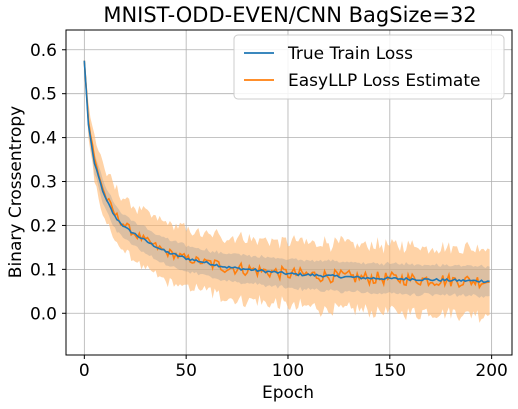 The image size is (518, 409). I want to click on x-tick-label: 50, so click(186, 371).